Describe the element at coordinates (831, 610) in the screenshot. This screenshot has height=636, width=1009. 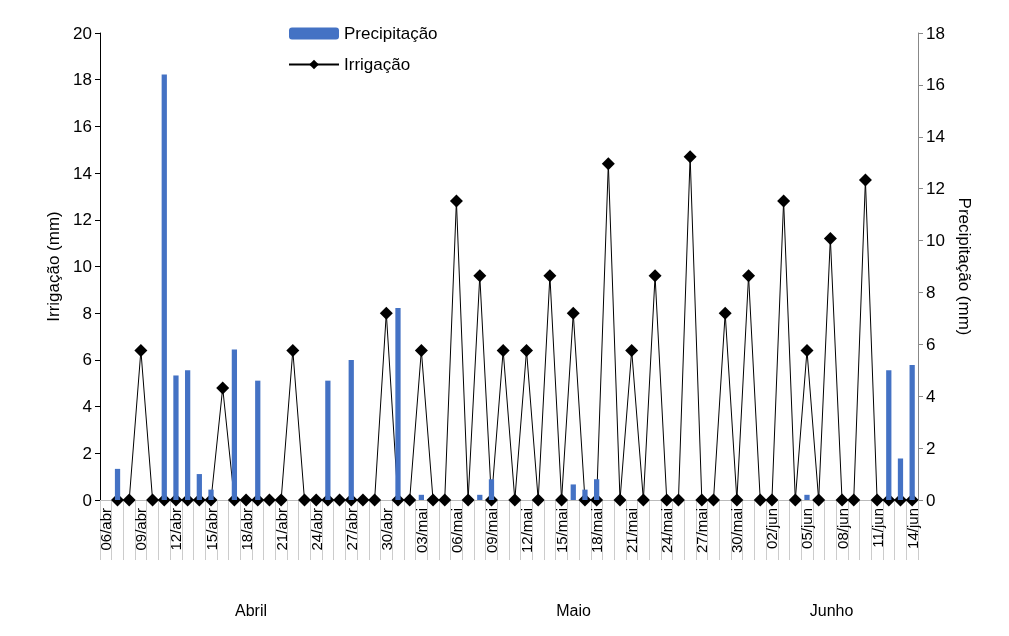
I see `text: Junho` at that location.